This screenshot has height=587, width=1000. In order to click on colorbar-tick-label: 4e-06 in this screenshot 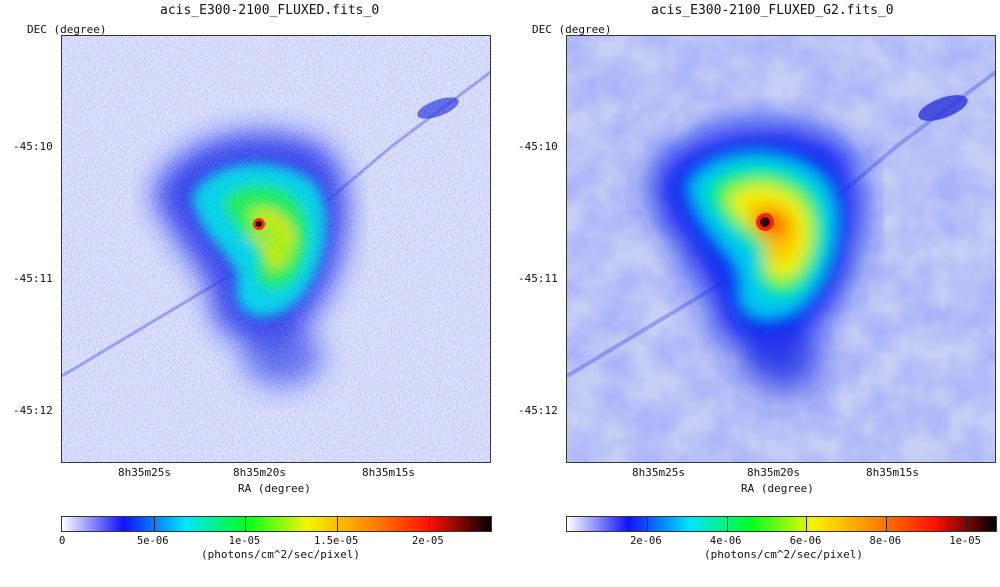, I will do `click(725, 541)`.